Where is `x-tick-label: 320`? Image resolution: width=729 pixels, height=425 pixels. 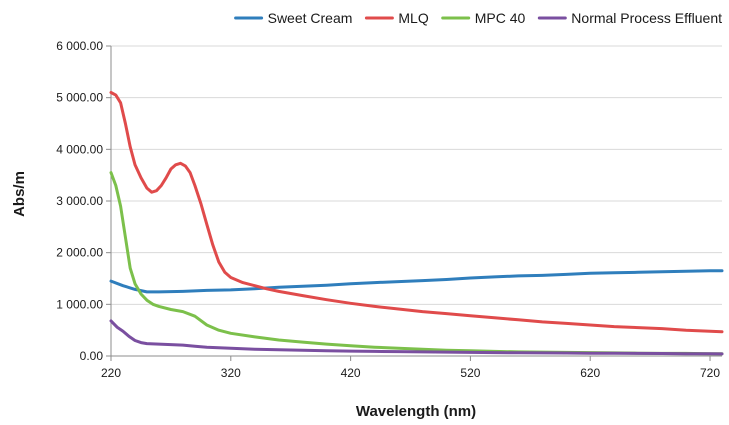
x-tick-label: 320 is located at coordinates (231, 373).